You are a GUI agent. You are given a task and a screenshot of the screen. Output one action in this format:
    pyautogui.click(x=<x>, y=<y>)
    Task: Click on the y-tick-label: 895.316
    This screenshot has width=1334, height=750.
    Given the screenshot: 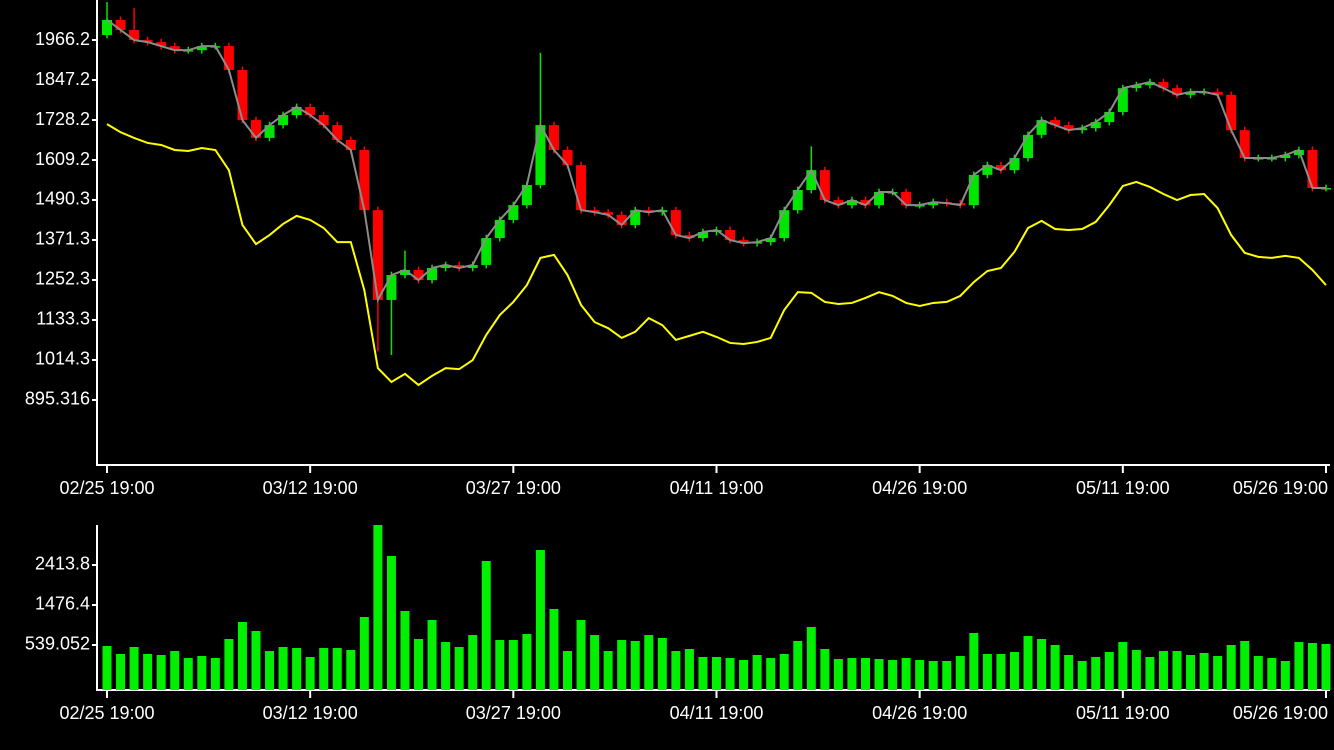 What is the action you would take?
    pyautogui.click(x=57, y=399)
    